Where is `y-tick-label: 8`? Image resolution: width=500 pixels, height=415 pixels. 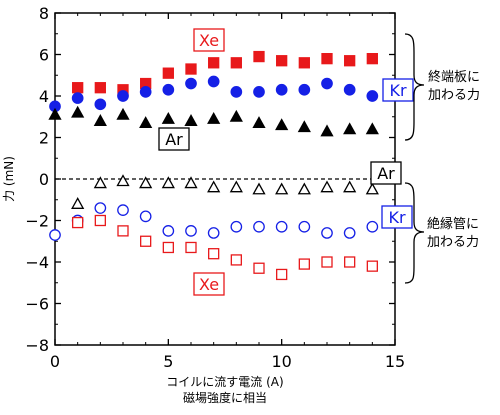 y-tick-label: 8 is located at coordinates (44, 13).